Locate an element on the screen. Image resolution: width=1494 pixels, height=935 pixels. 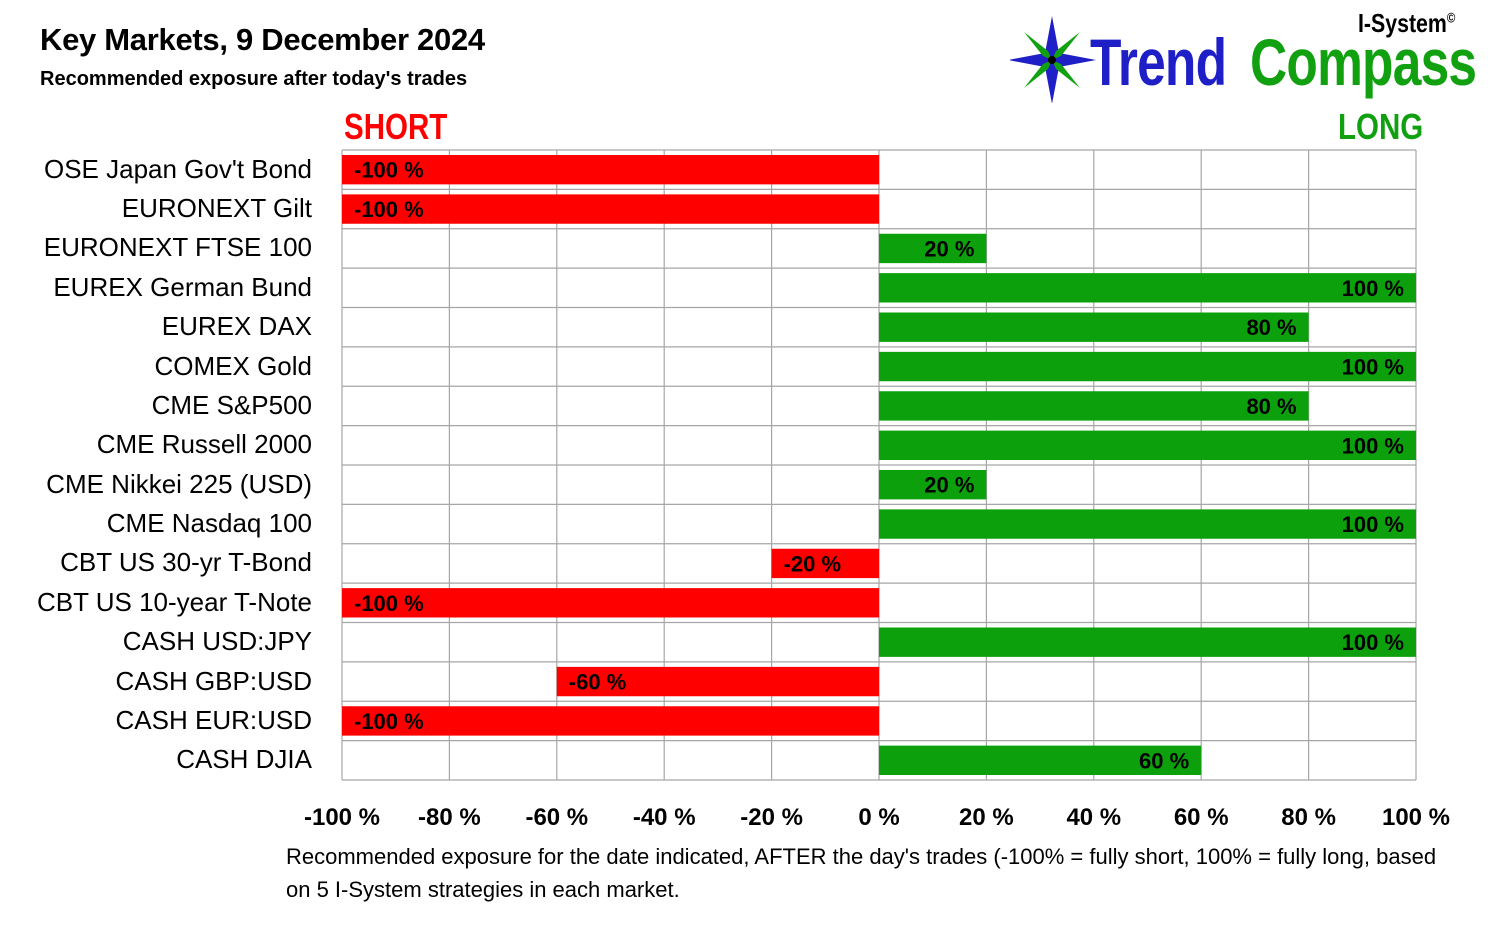
page-title: Key Markets, 9 December 2024 is located at coordinates (262, 39).